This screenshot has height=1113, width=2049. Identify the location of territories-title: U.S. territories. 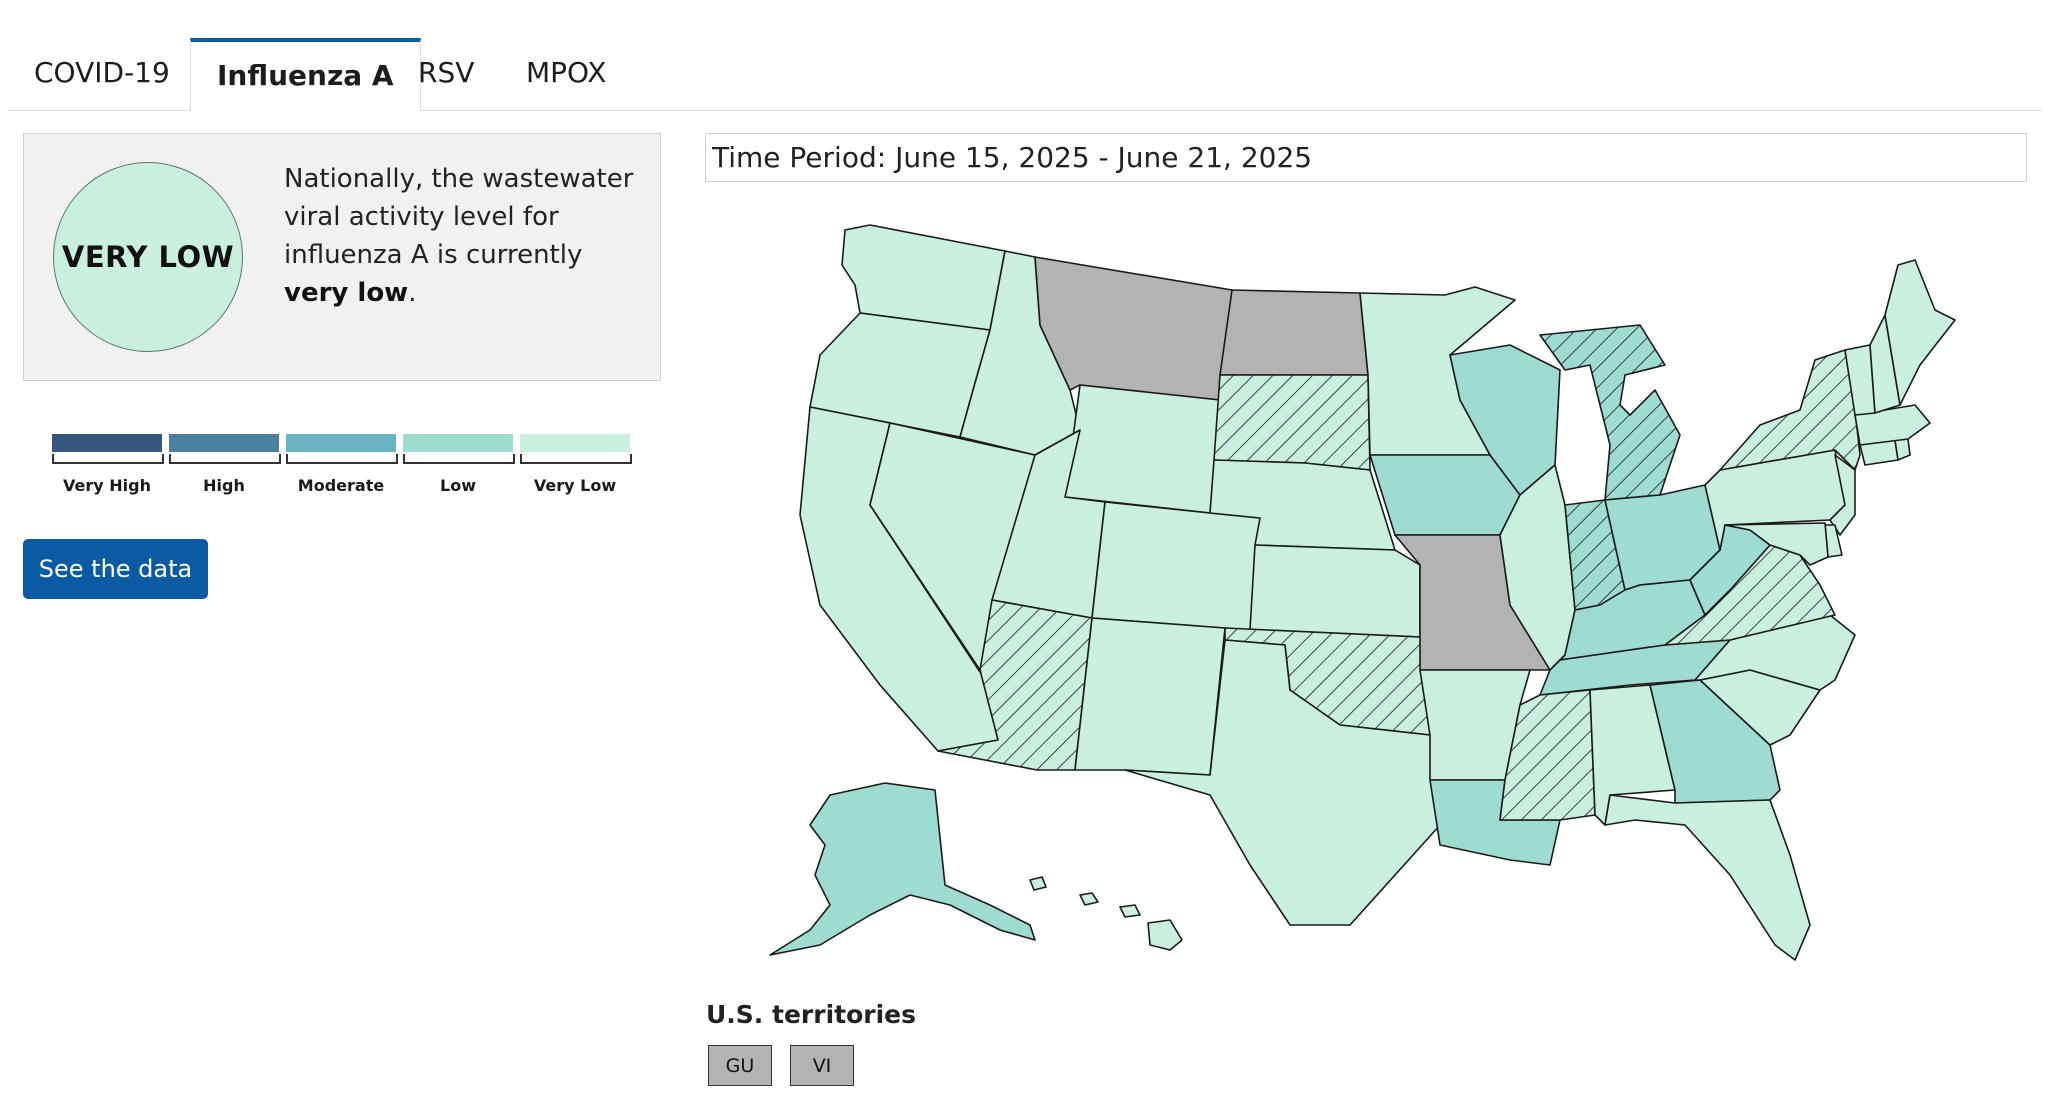
(811, 1014).